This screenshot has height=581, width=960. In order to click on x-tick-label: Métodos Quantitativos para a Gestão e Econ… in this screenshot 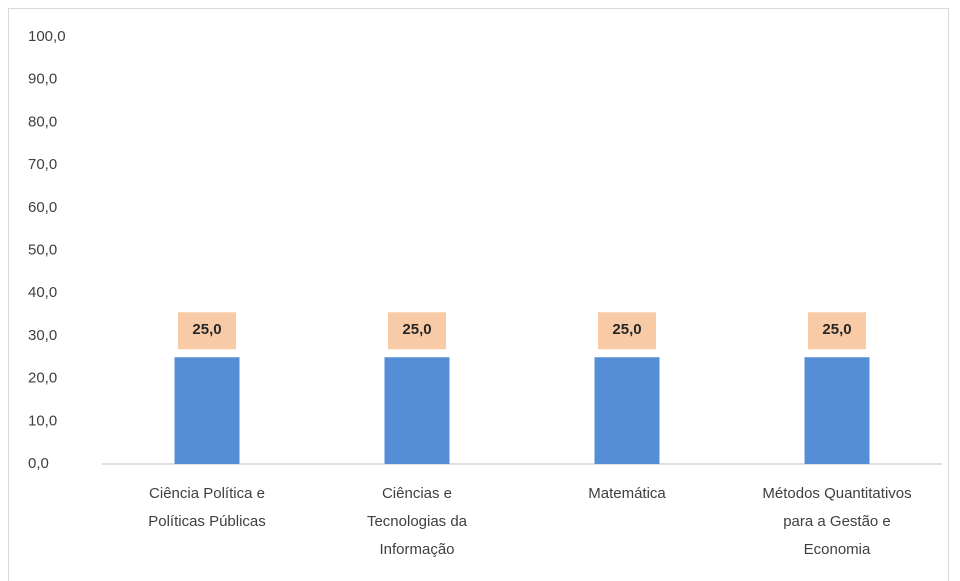, I will do `click(836, 521)`.